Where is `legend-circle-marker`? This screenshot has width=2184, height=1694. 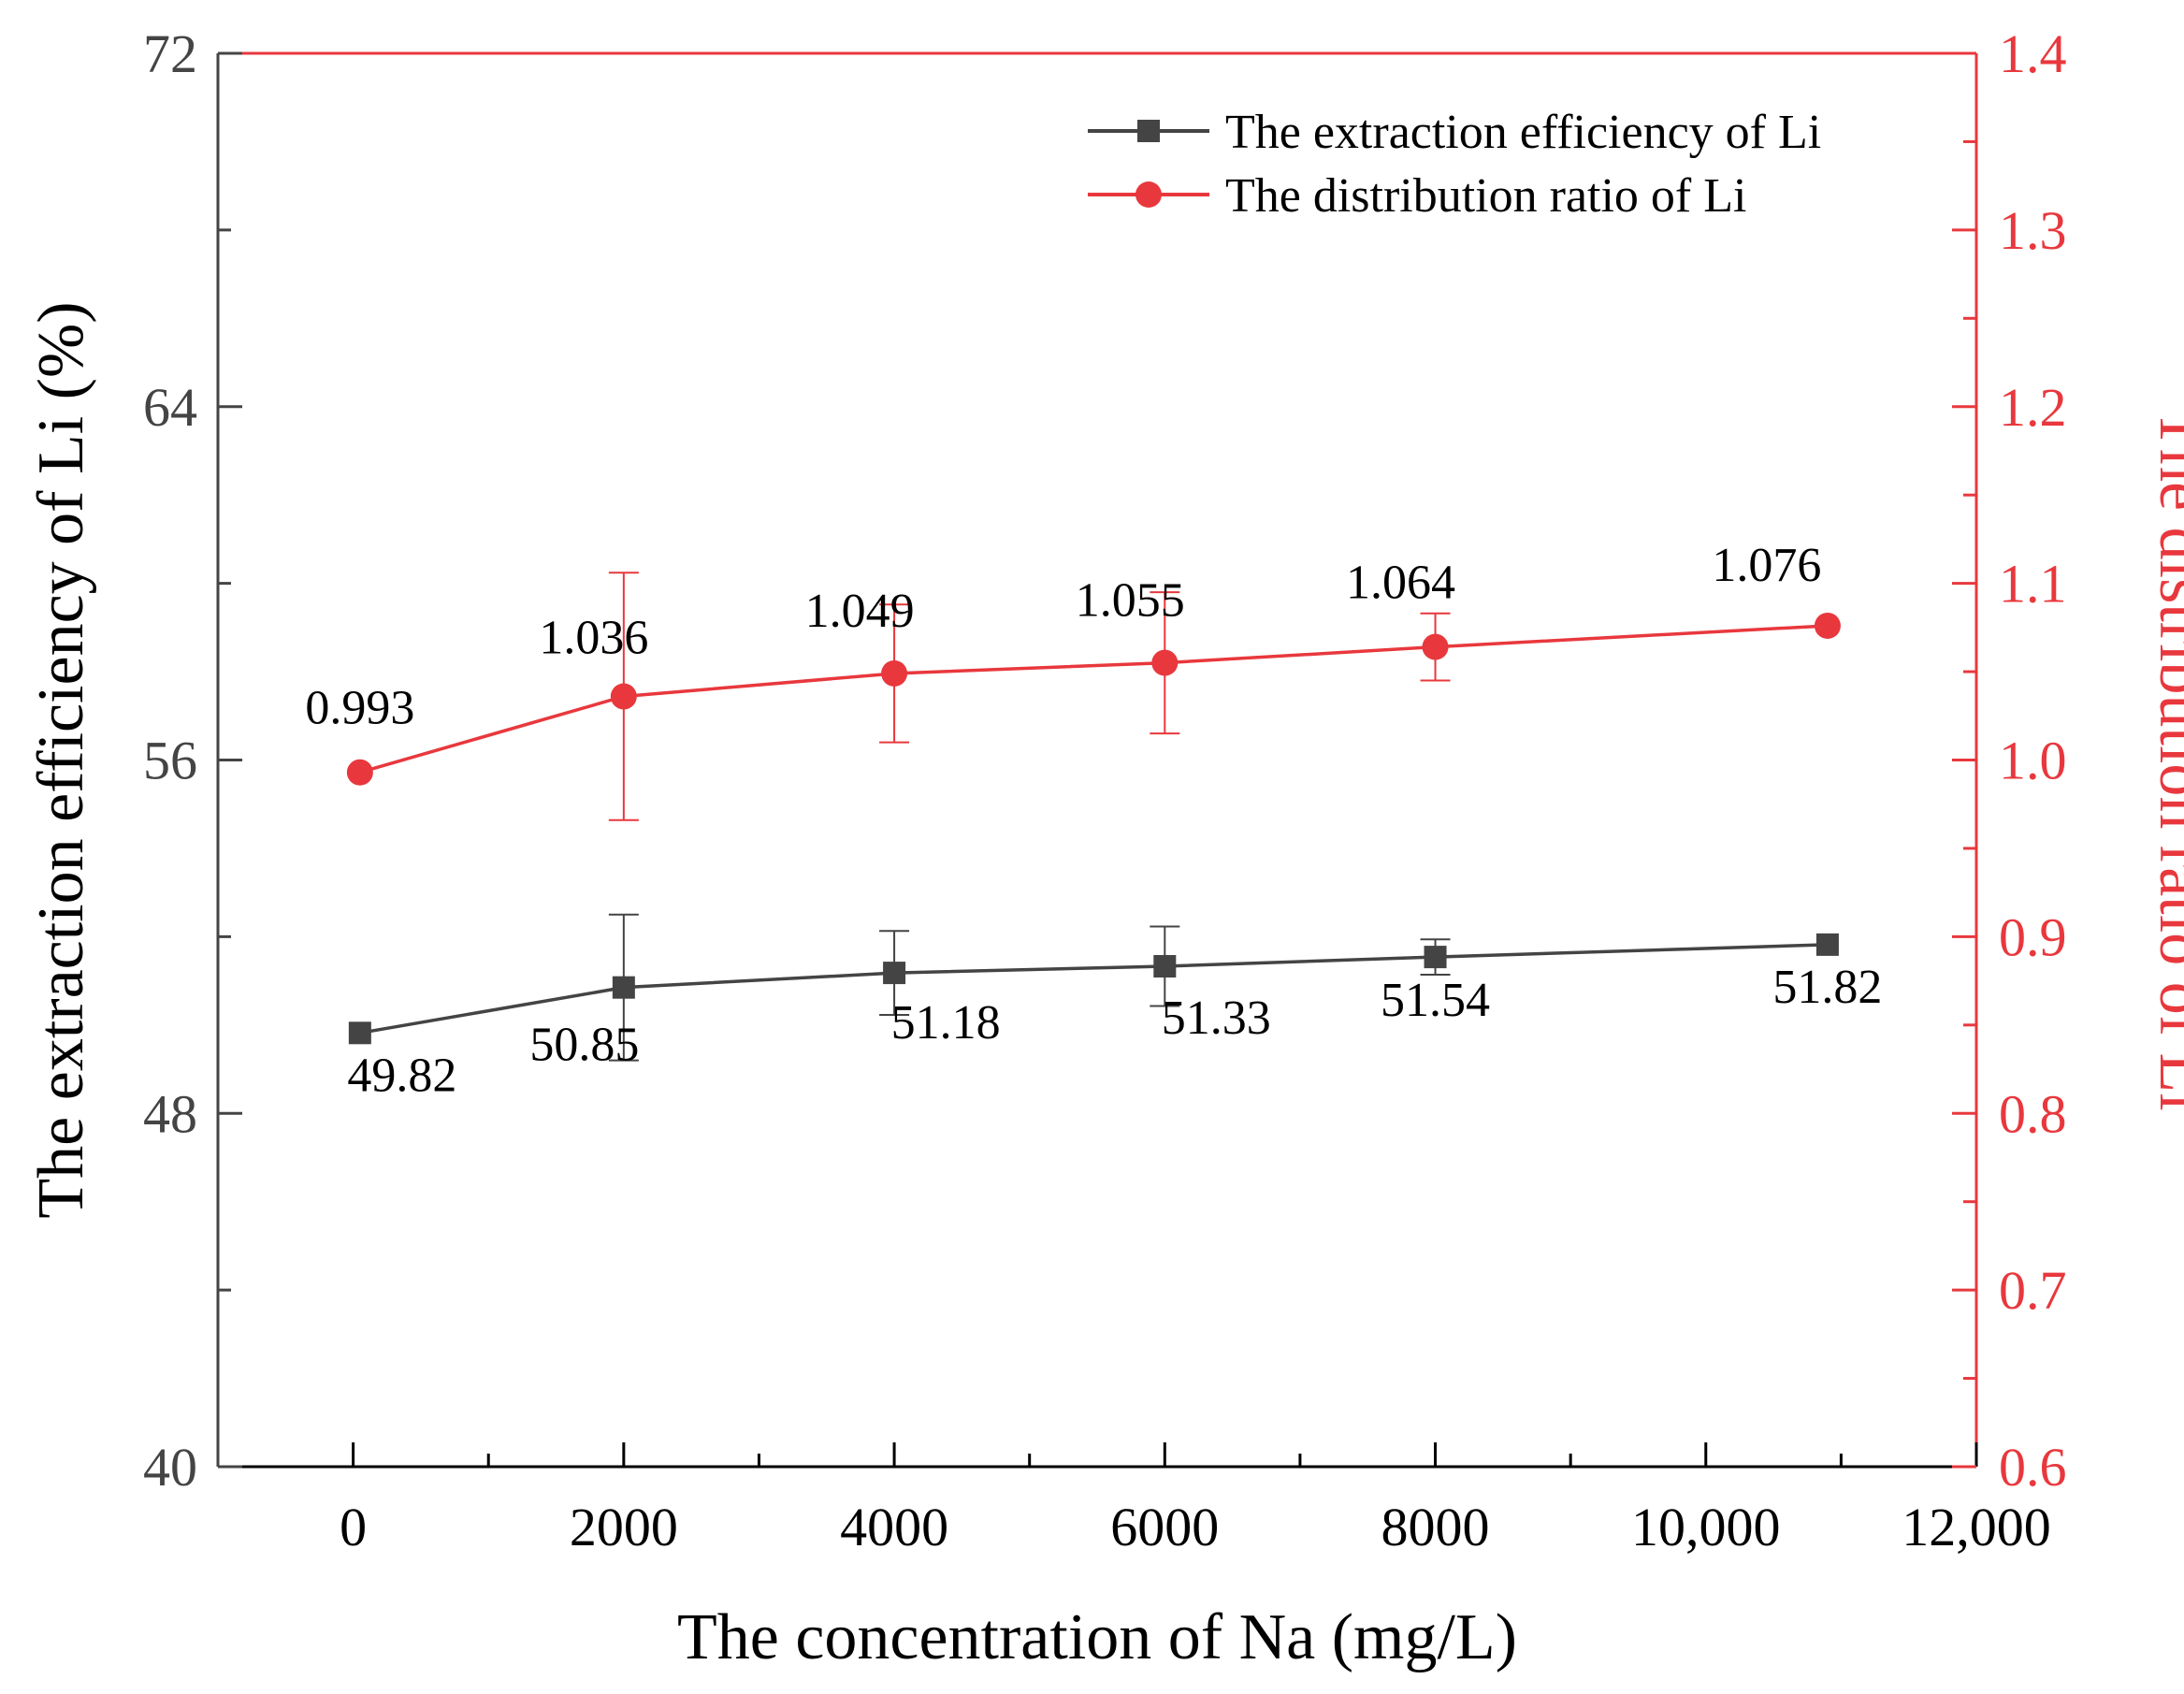 legend-circle-marker is located at coordinates (1148, 195).